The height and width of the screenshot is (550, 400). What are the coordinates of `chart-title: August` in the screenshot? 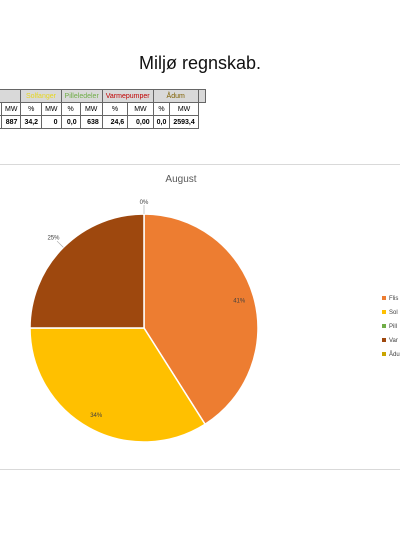 It's located at (181, 179).